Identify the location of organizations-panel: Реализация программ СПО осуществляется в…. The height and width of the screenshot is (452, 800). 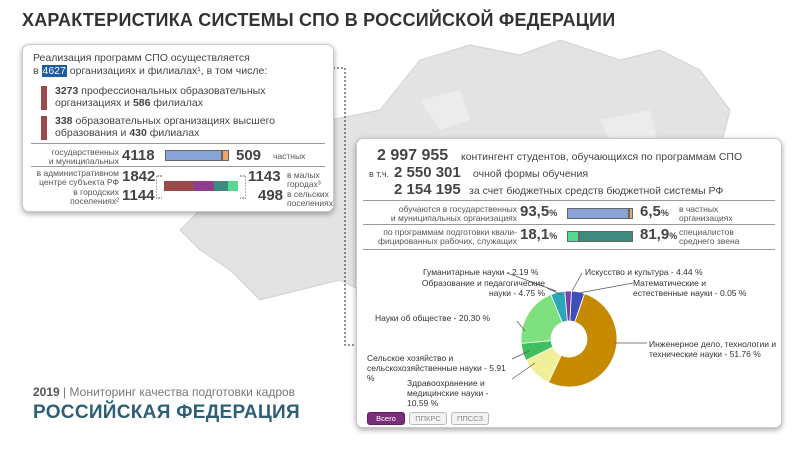
(178, 128).